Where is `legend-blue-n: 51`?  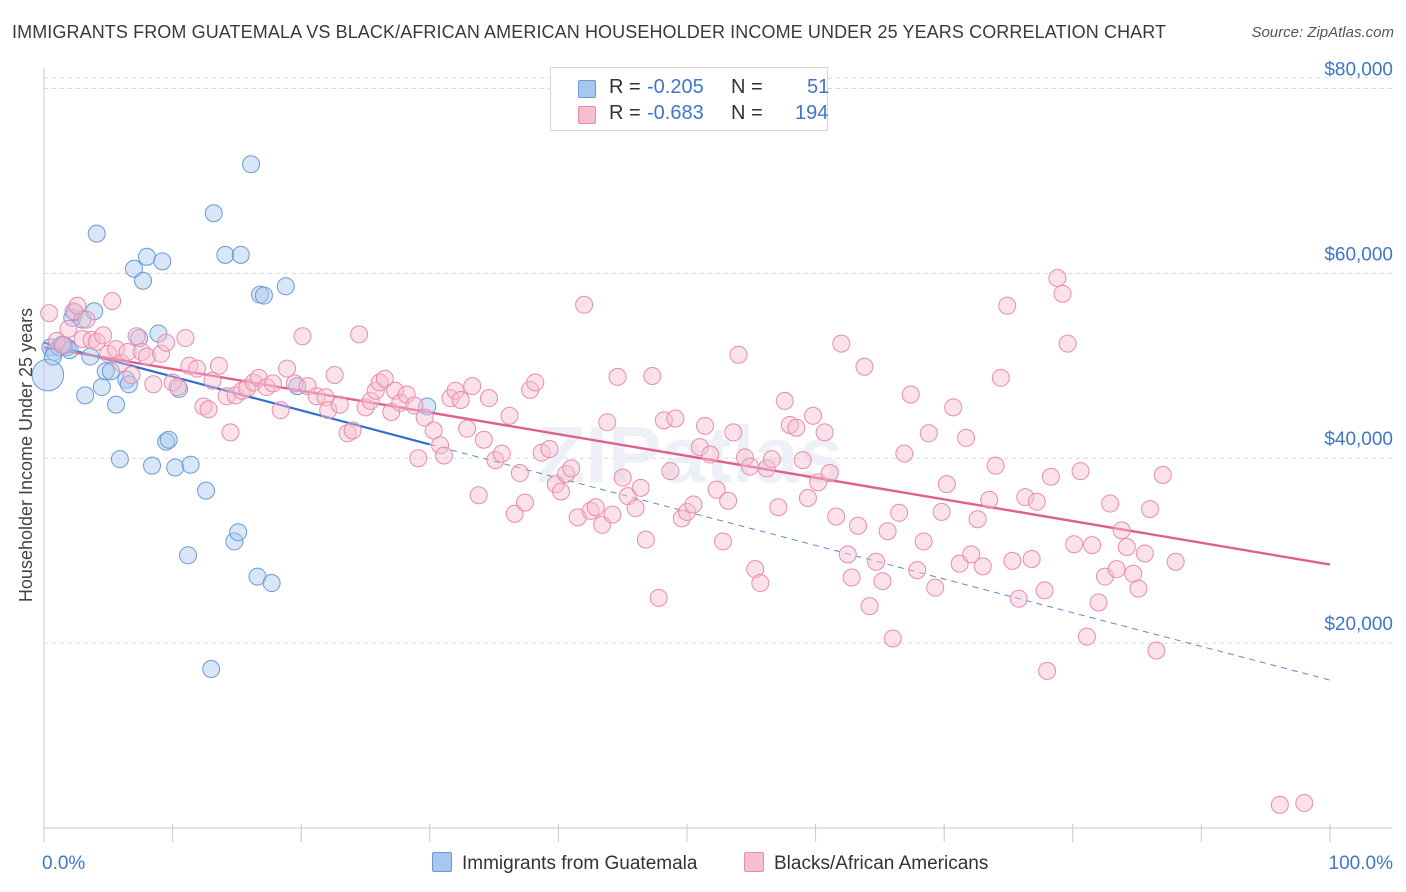 legend-blue-n: 51 is located at coordinates (818, 87).